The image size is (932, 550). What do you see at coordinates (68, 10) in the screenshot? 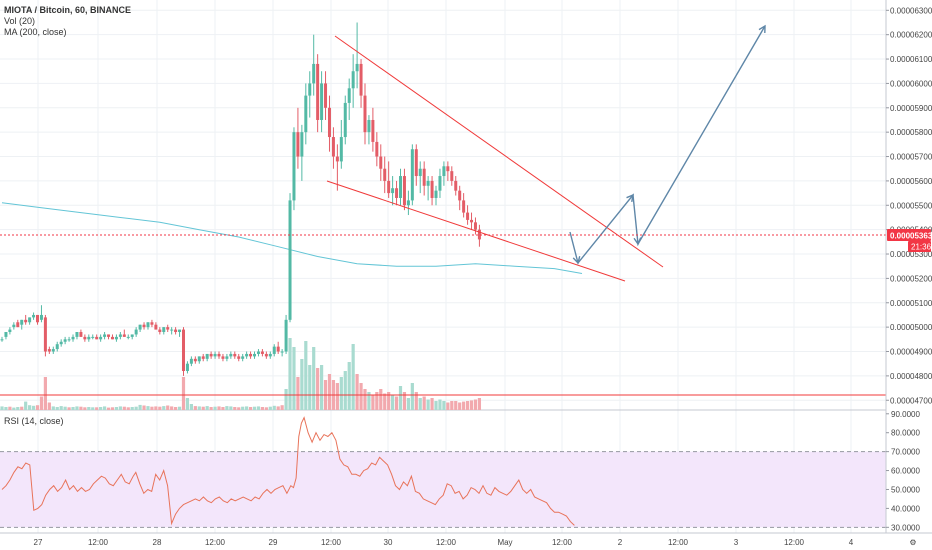
I see `symbol-title: MIOTA / Bitcoin, 60, BINANCE` at bounding box center [68, 10].